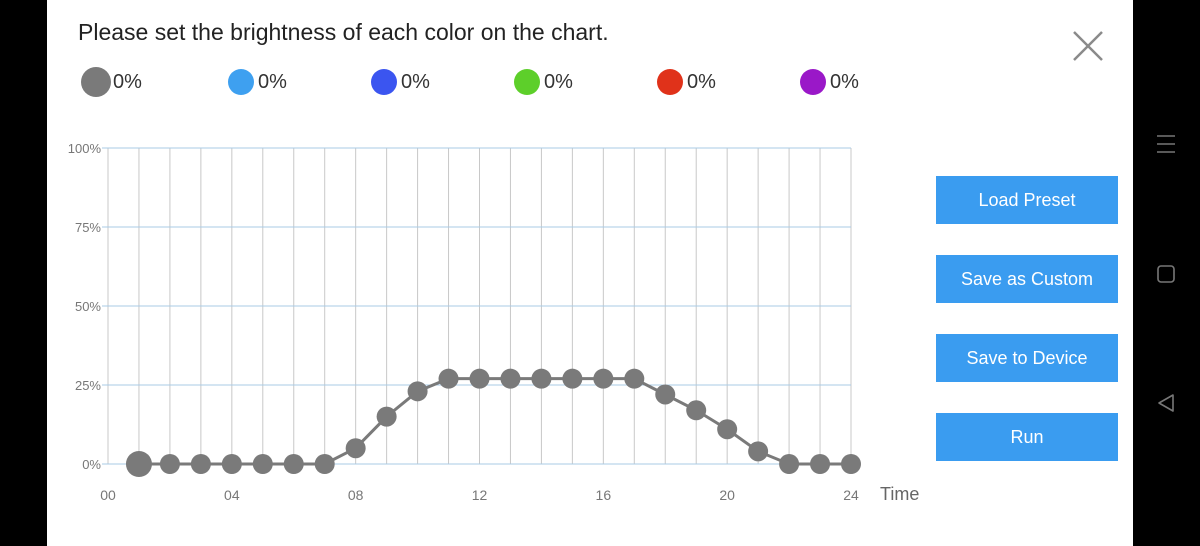  I want to click on legend-item-1: 0%, so click(111, 82).